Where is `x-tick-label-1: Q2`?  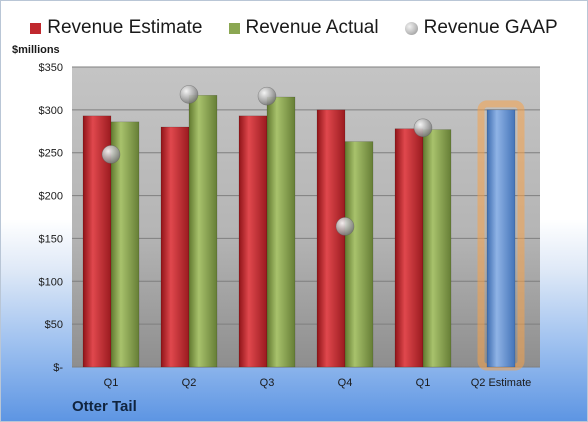 x-tick-label-1: Q2 is located at coordinates (189, 383).